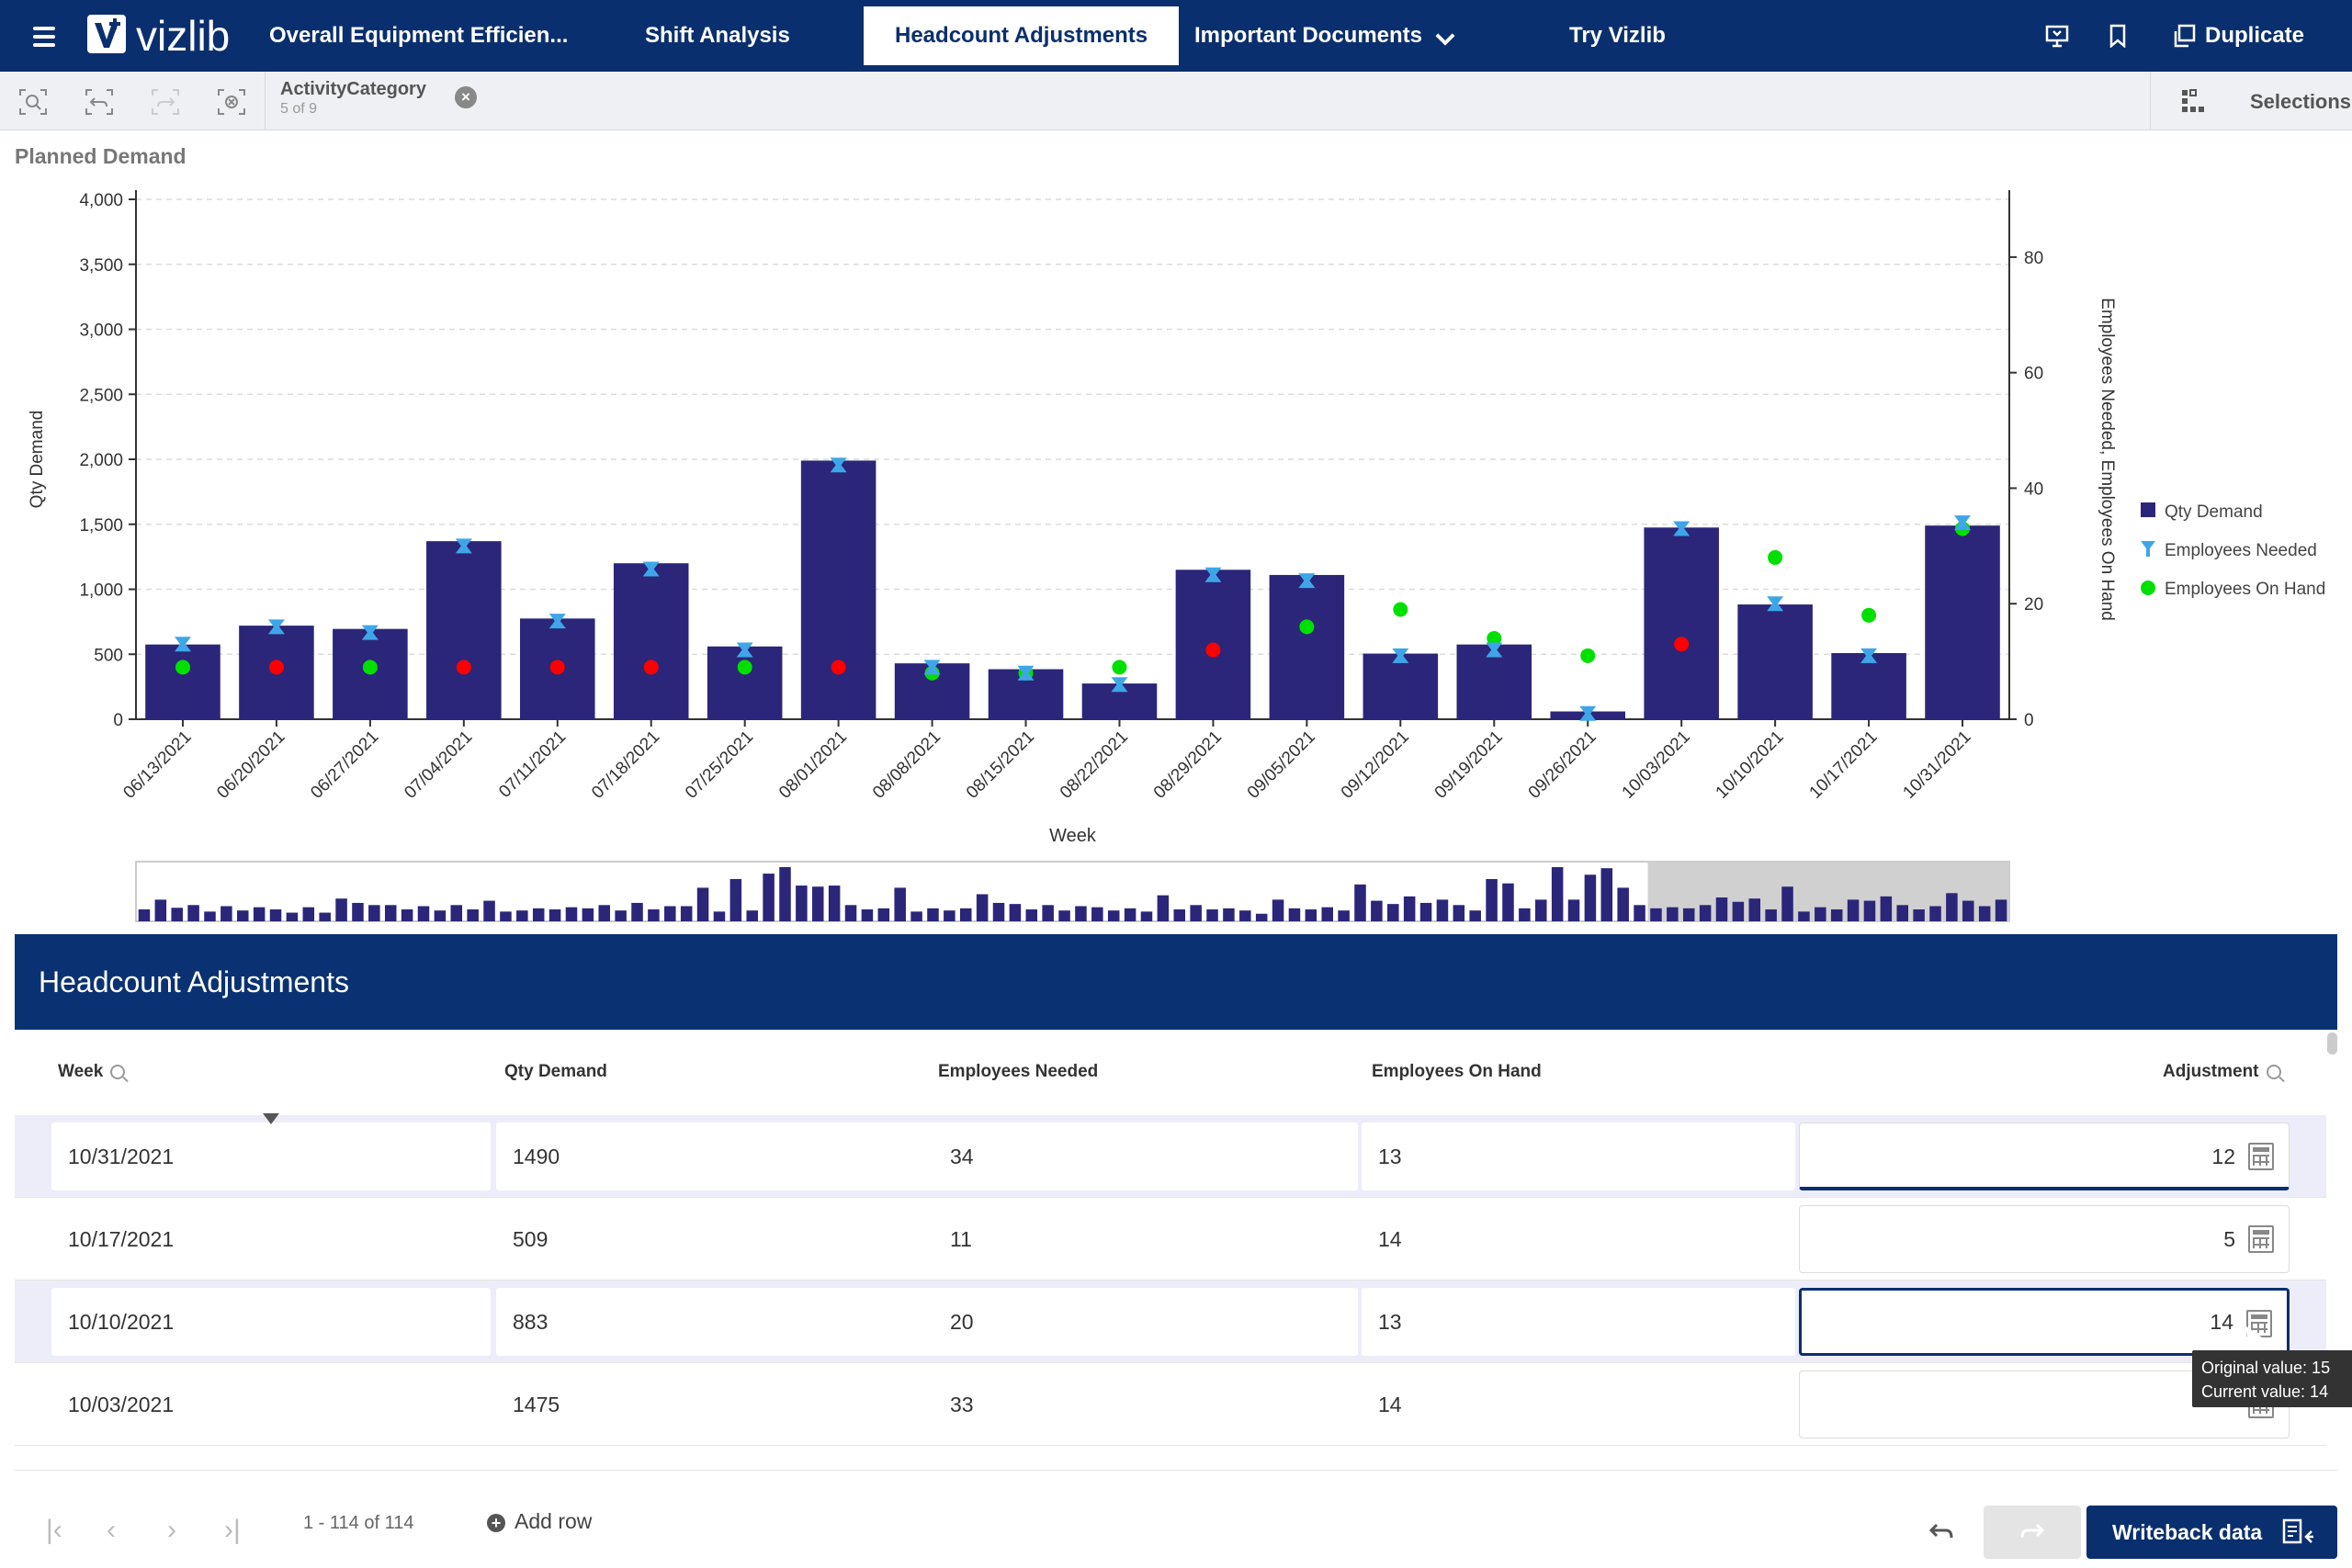 The width and height of the screenshot is (2352, 1568). Describe the element at coordinates (466, 97) in the screenshot. I see `close-icon: ×` at that location.